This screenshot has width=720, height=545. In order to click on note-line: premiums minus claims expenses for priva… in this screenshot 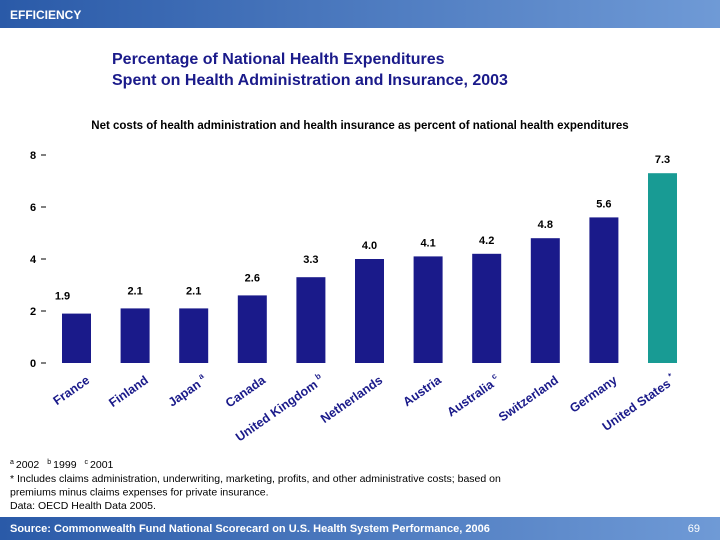, I will do `click(139, 493)`.